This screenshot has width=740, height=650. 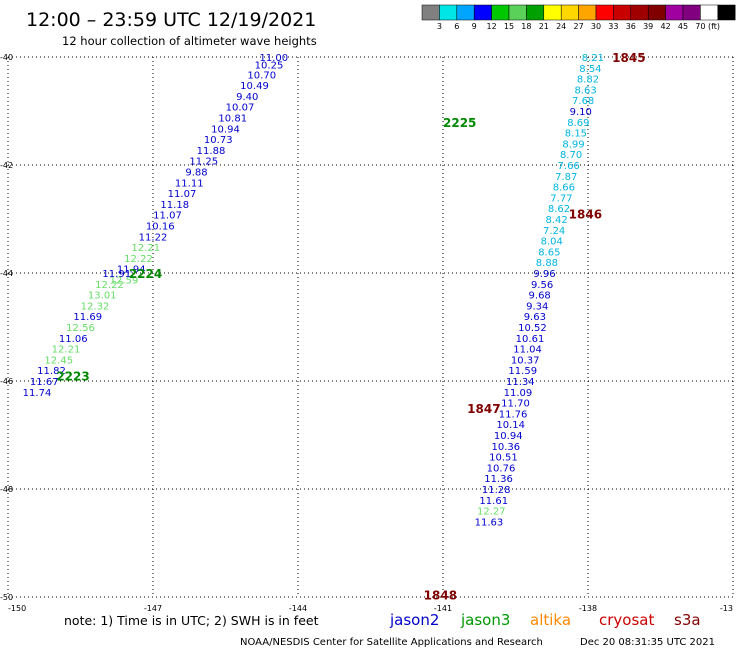 What do you see at coordinates (544, 26) in the screenshot?
I see `legend-label: 21` at bounding box center [544, 26].